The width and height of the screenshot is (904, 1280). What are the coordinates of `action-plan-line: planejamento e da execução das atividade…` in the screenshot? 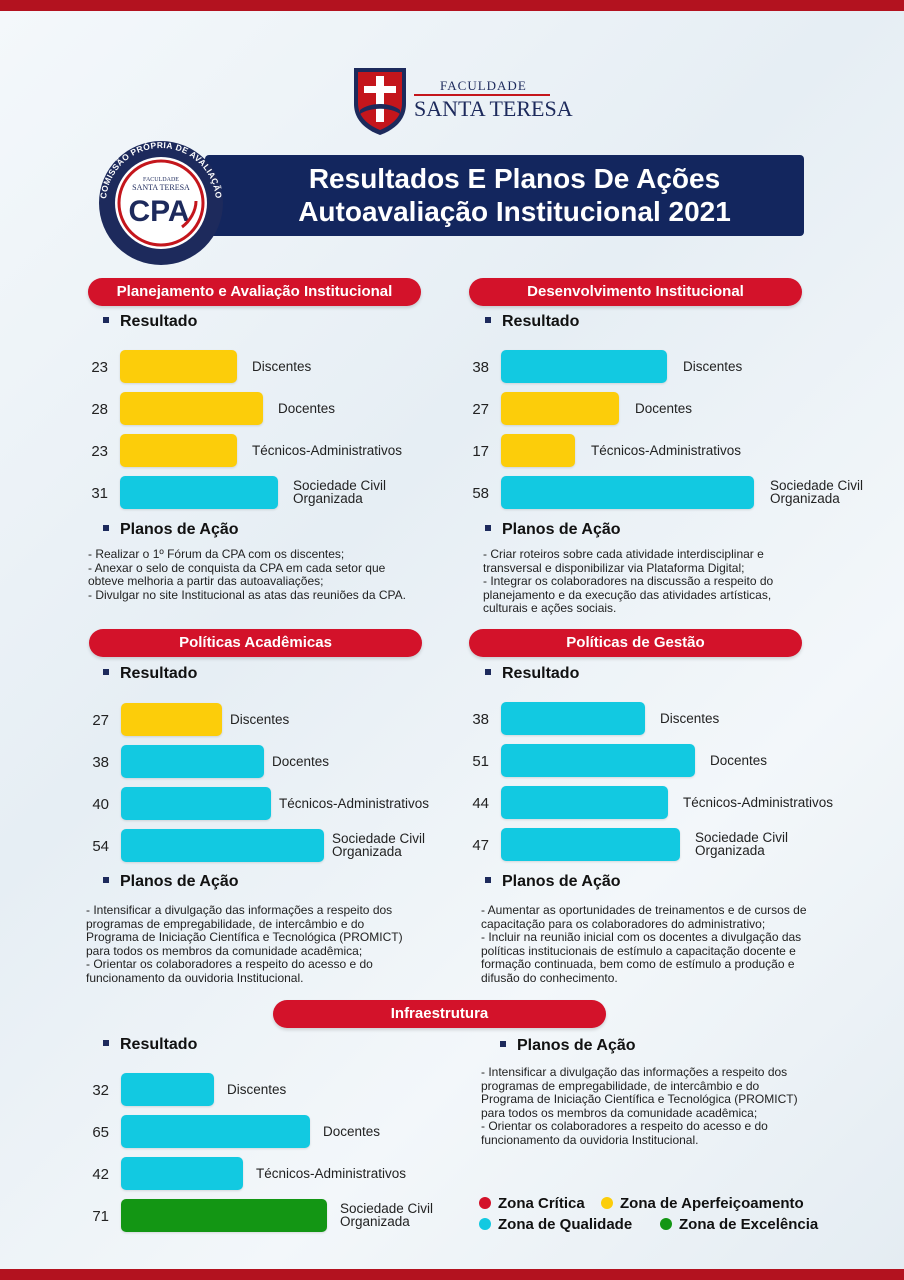 It's located at (627, 594).